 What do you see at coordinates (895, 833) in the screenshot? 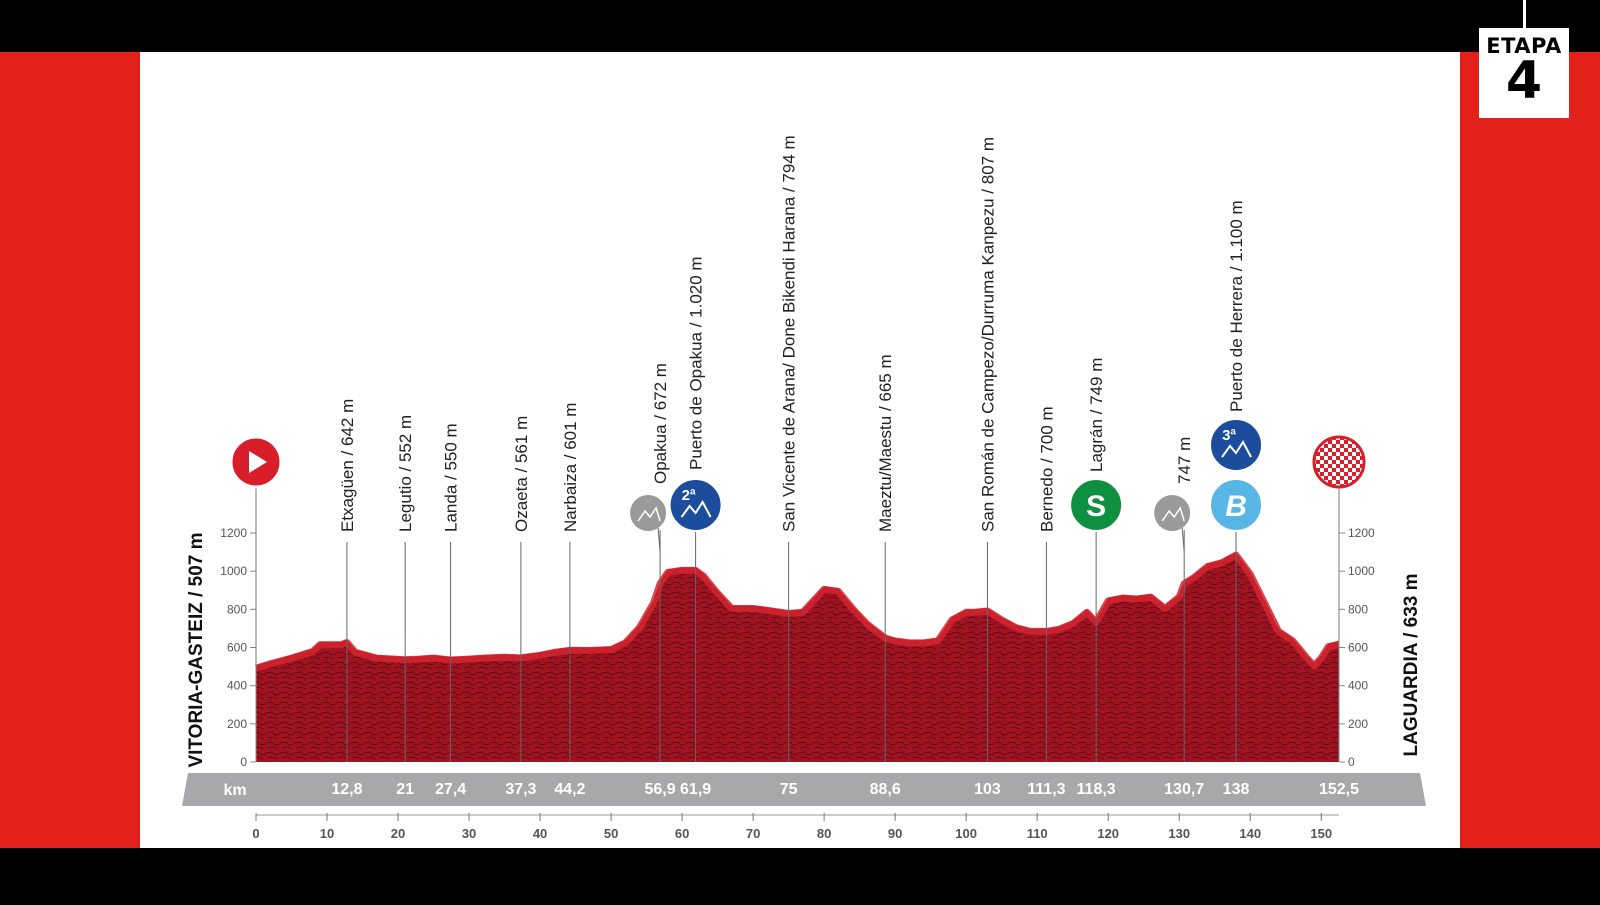
I see `x-tick-label: 90` at bounding box center [895, 833].